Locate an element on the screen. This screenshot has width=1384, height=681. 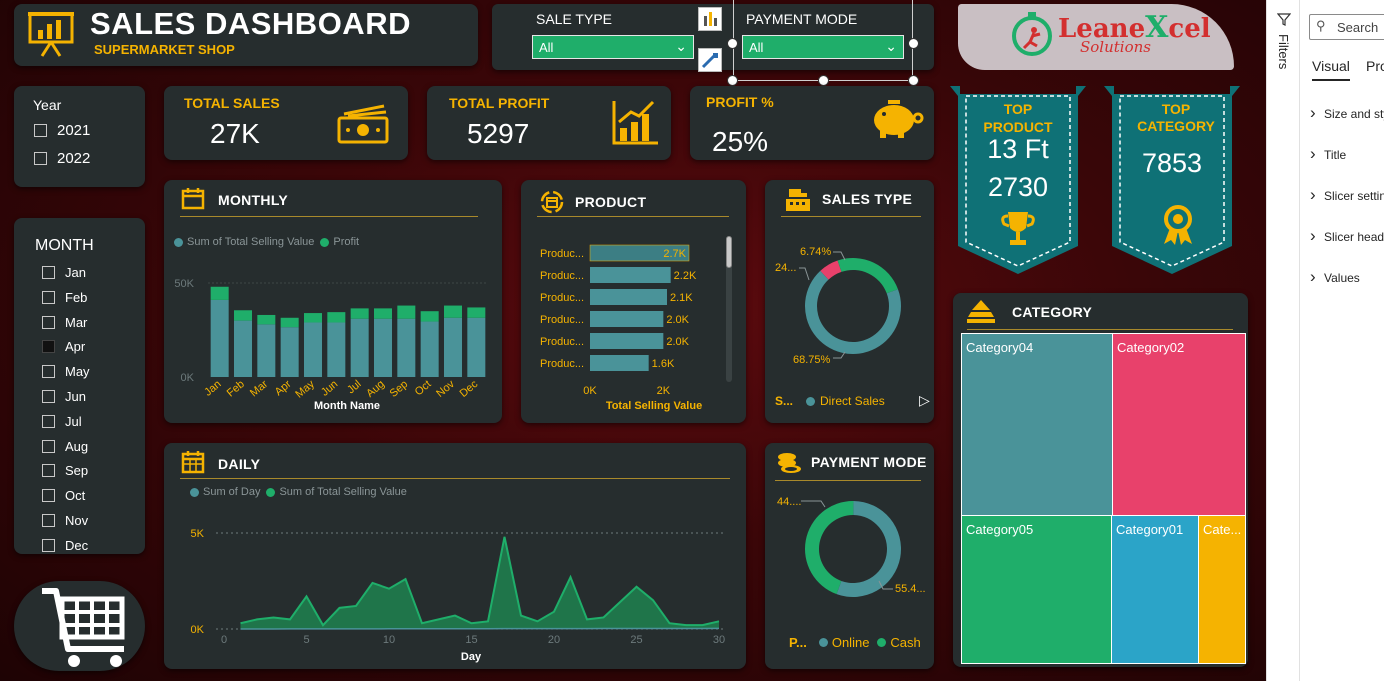
visual-type-button is located at coordinates (710, 19).